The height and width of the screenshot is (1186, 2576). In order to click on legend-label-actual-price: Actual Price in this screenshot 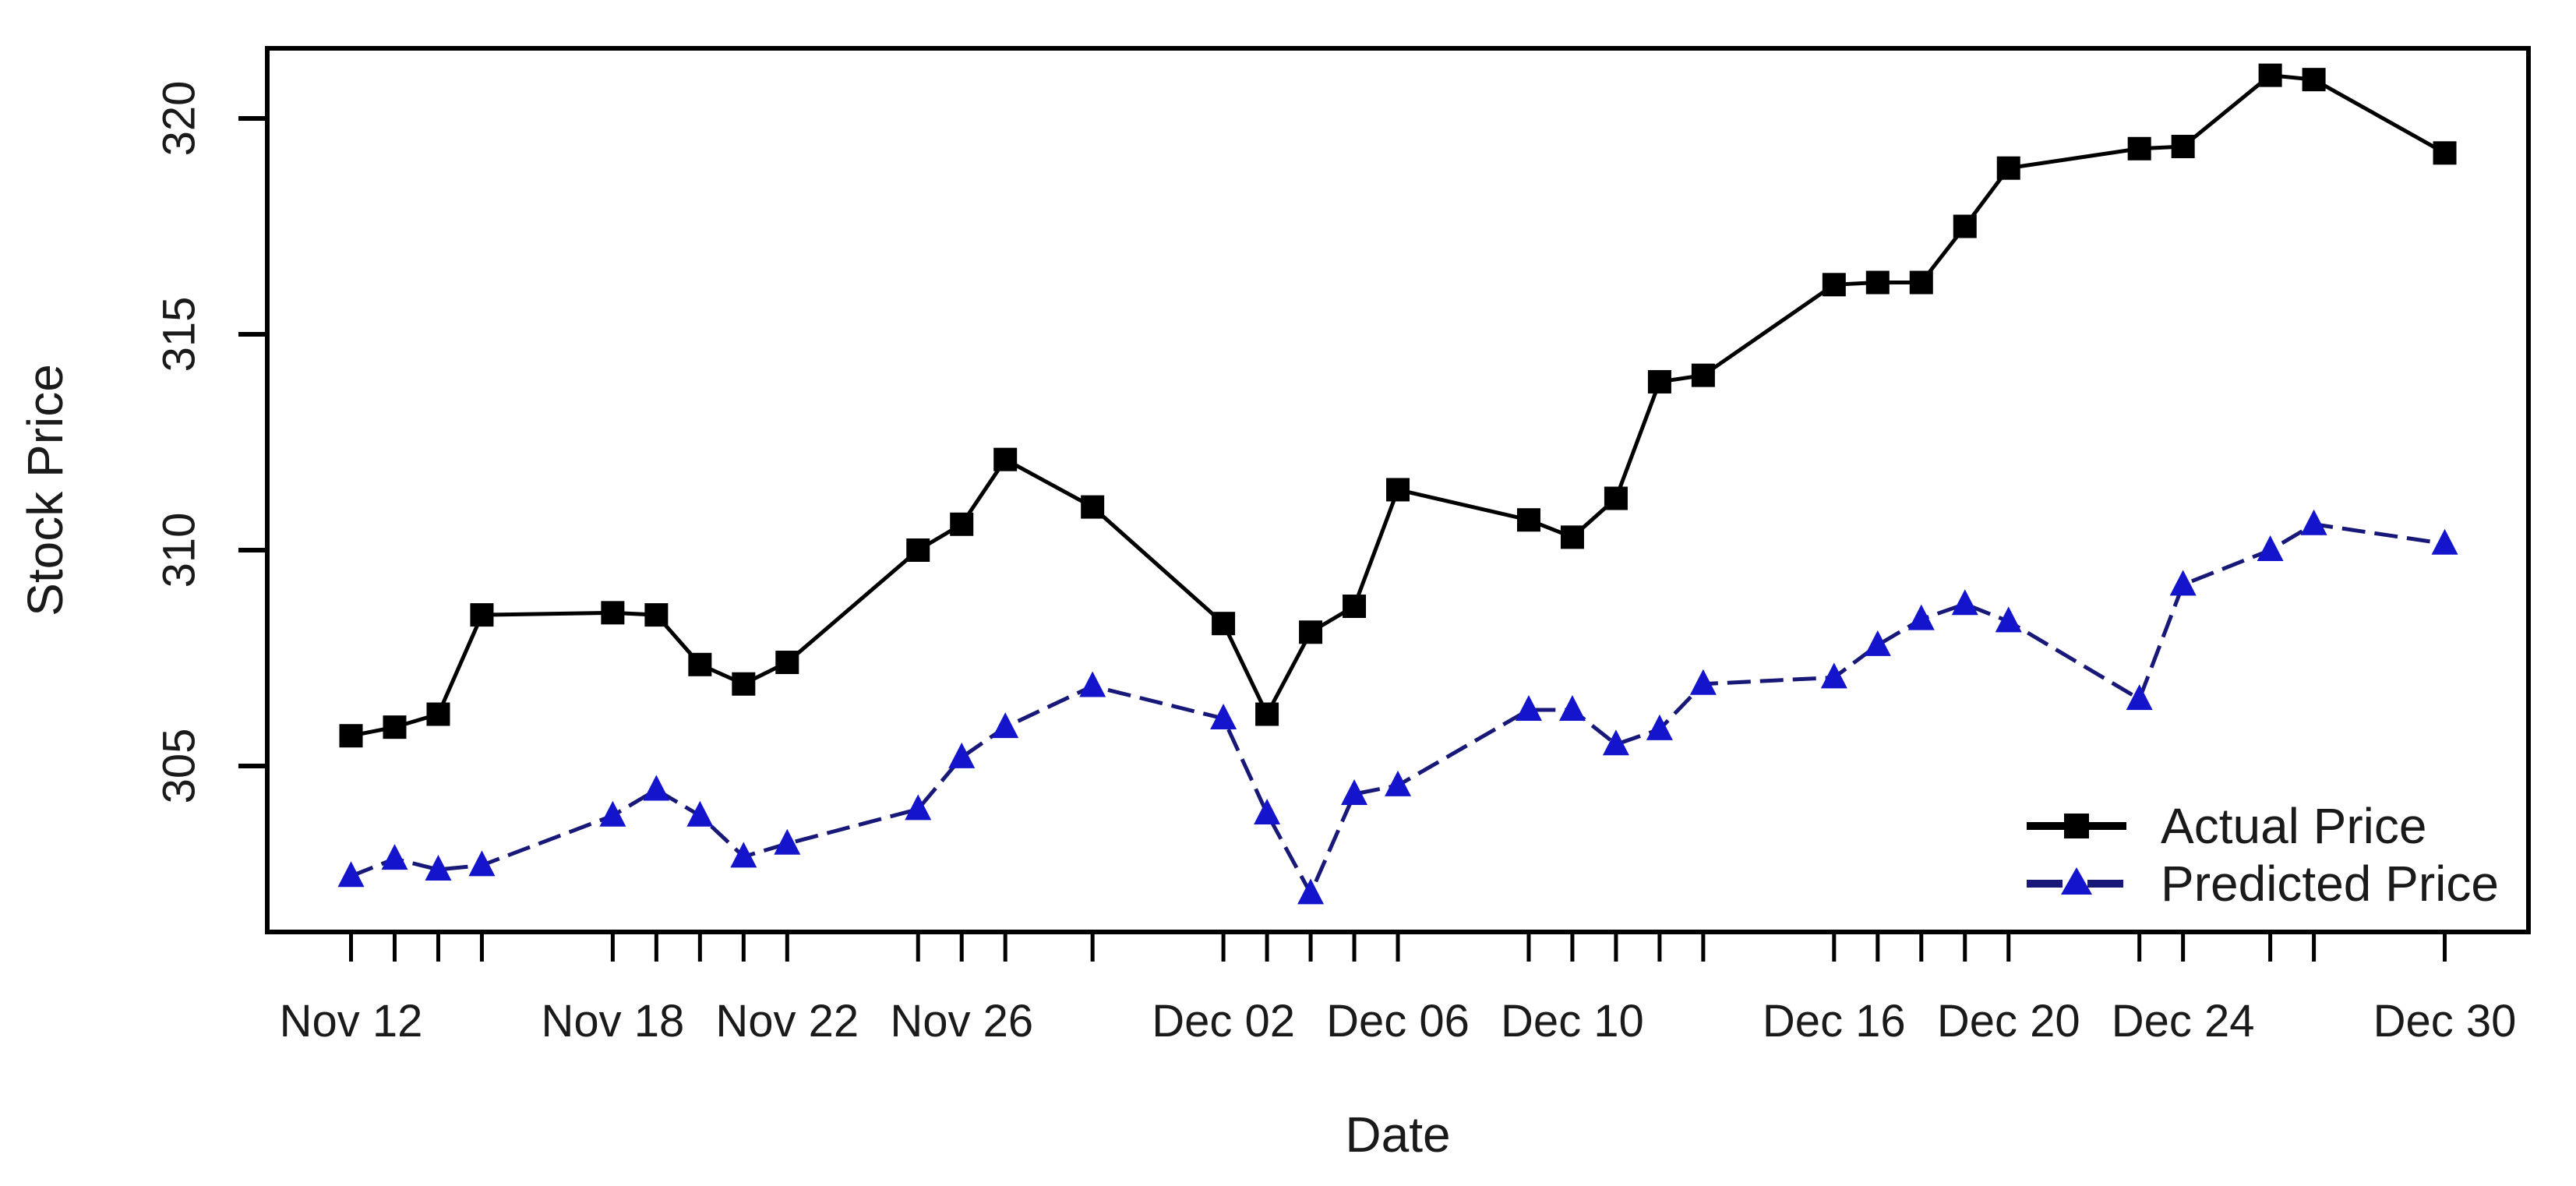, I will do `click(2293, 826)`.